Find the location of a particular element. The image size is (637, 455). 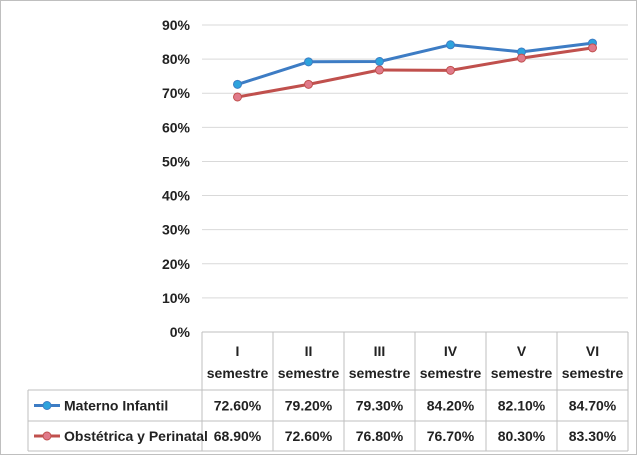

table-value-cell: 79.30% is located at coordinates (380, 406).